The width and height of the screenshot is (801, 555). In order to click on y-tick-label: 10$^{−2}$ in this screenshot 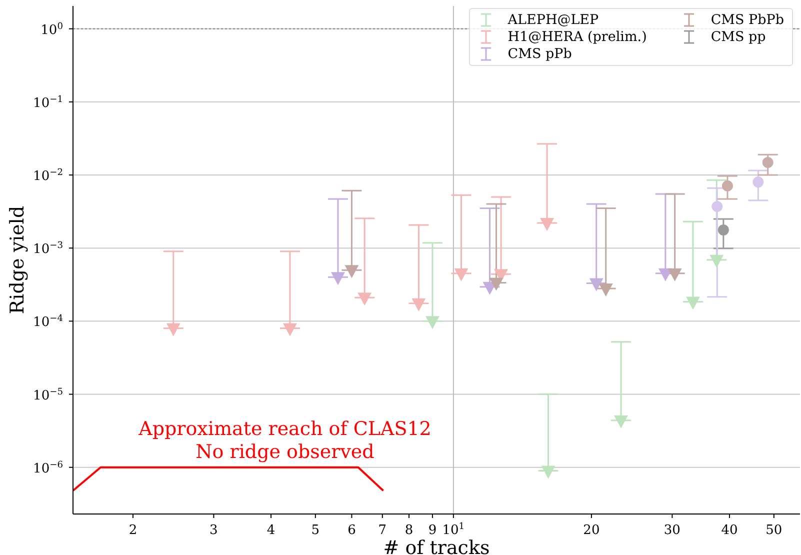, I will do `click(48, 176)`.